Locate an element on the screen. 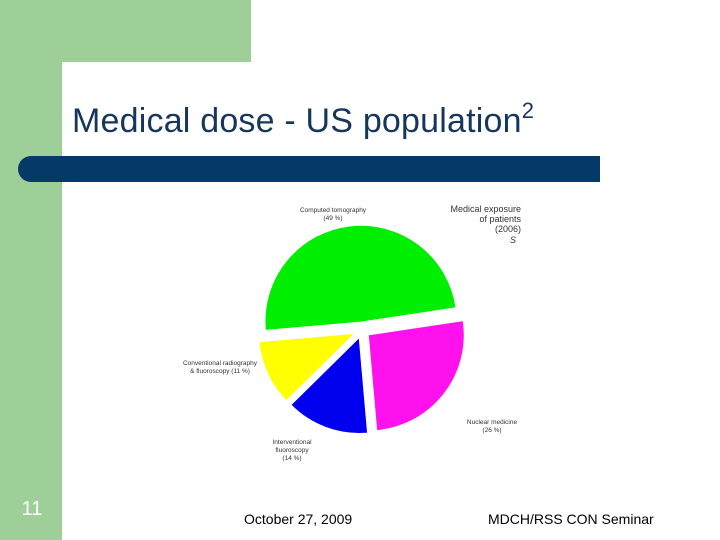 This screenshot has height=540, width=720. slice-conventional-radiography is located at coordinates (307, 367).